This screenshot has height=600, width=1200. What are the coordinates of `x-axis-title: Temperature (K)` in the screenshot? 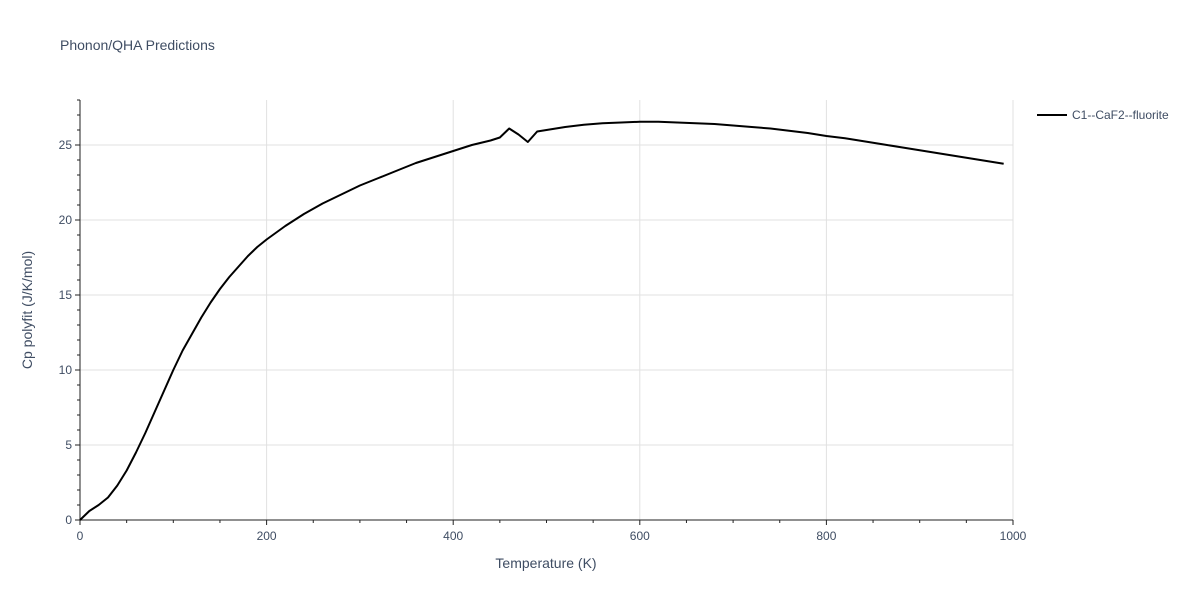 It's located at (545, 563).